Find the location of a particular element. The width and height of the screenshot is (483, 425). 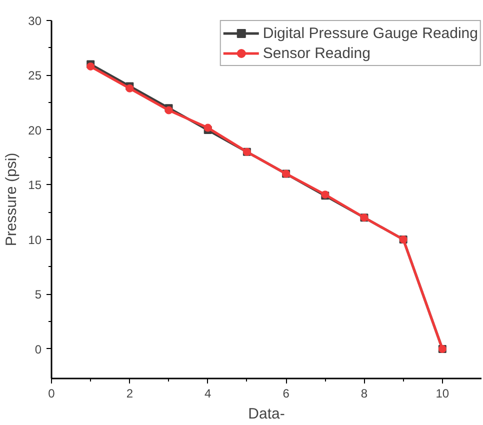

y-tick-label: 25 is located at coordinates (35, 75).